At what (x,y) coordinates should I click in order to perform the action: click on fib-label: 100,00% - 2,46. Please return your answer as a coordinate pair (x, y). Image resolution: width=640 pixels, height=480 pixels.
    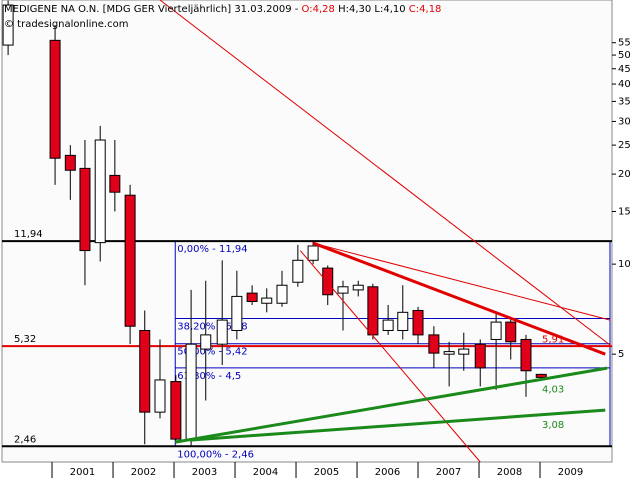
    Looking at the image, I should click on (215, 454).